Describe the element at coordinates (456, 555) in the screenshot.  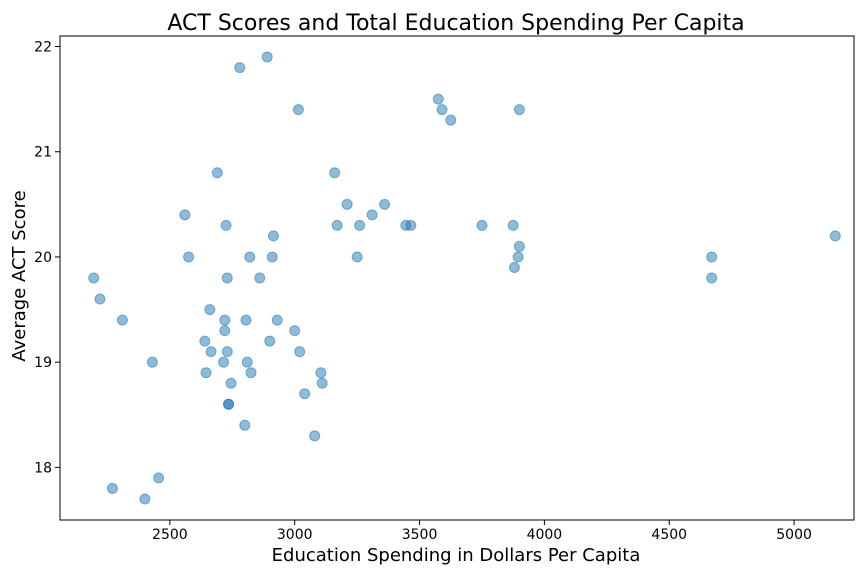
I see `x-axis-label: Education Spending in Dollars Per Capita` at that location.